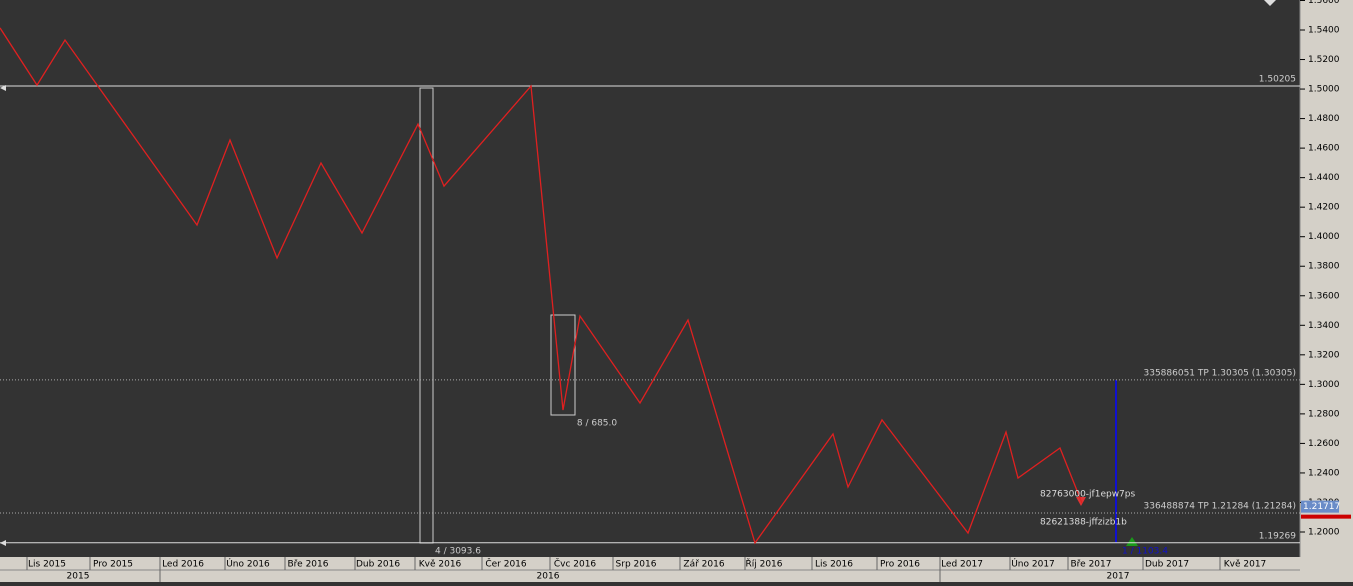 The image size is (1353, 586). I want to click on month-label: Zář 2016, so click(703, 565).